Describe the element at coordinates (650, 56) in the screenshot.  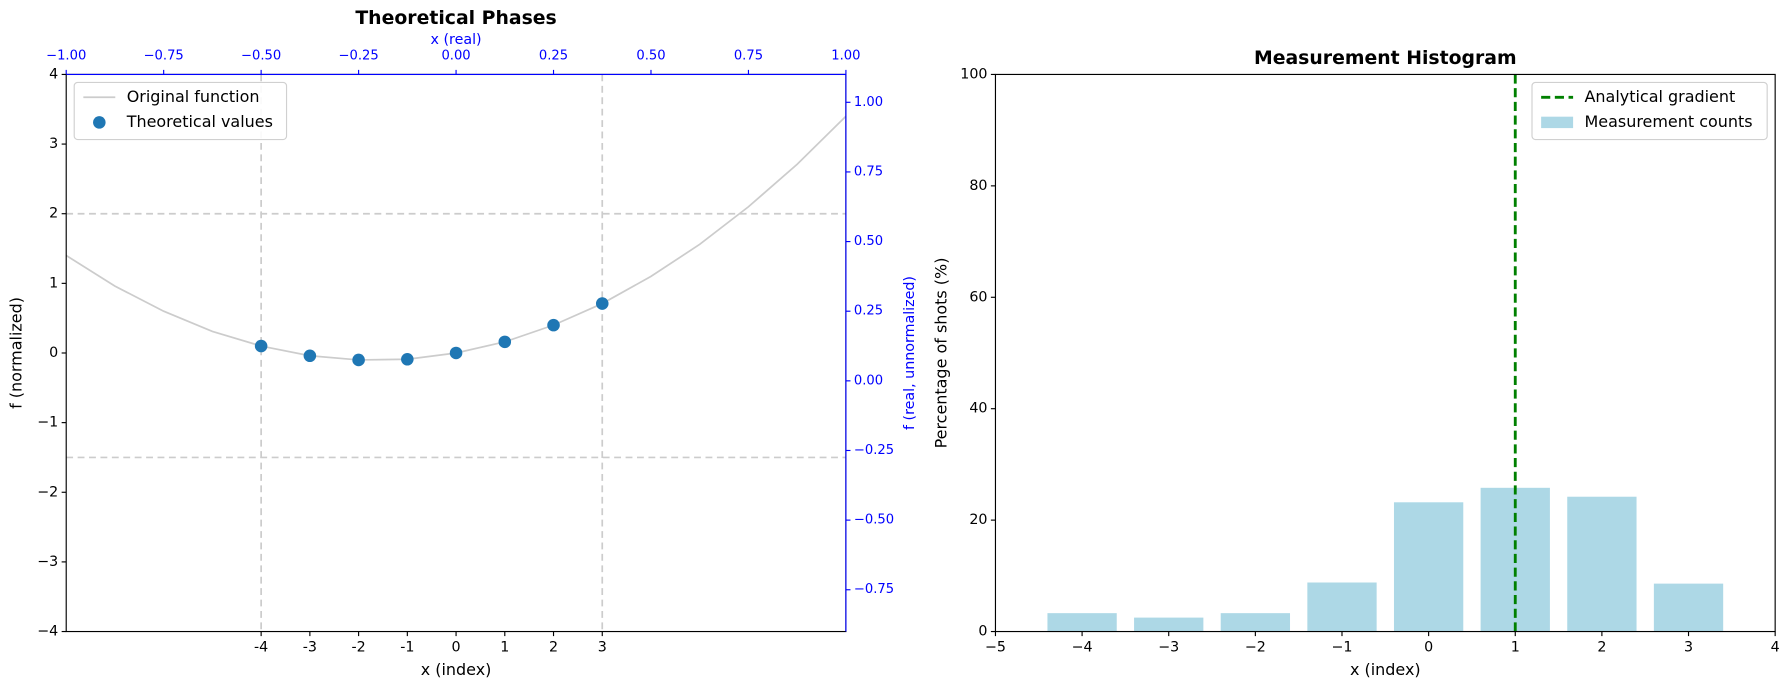
I see `x2-tick-label: 0.50` at that location.